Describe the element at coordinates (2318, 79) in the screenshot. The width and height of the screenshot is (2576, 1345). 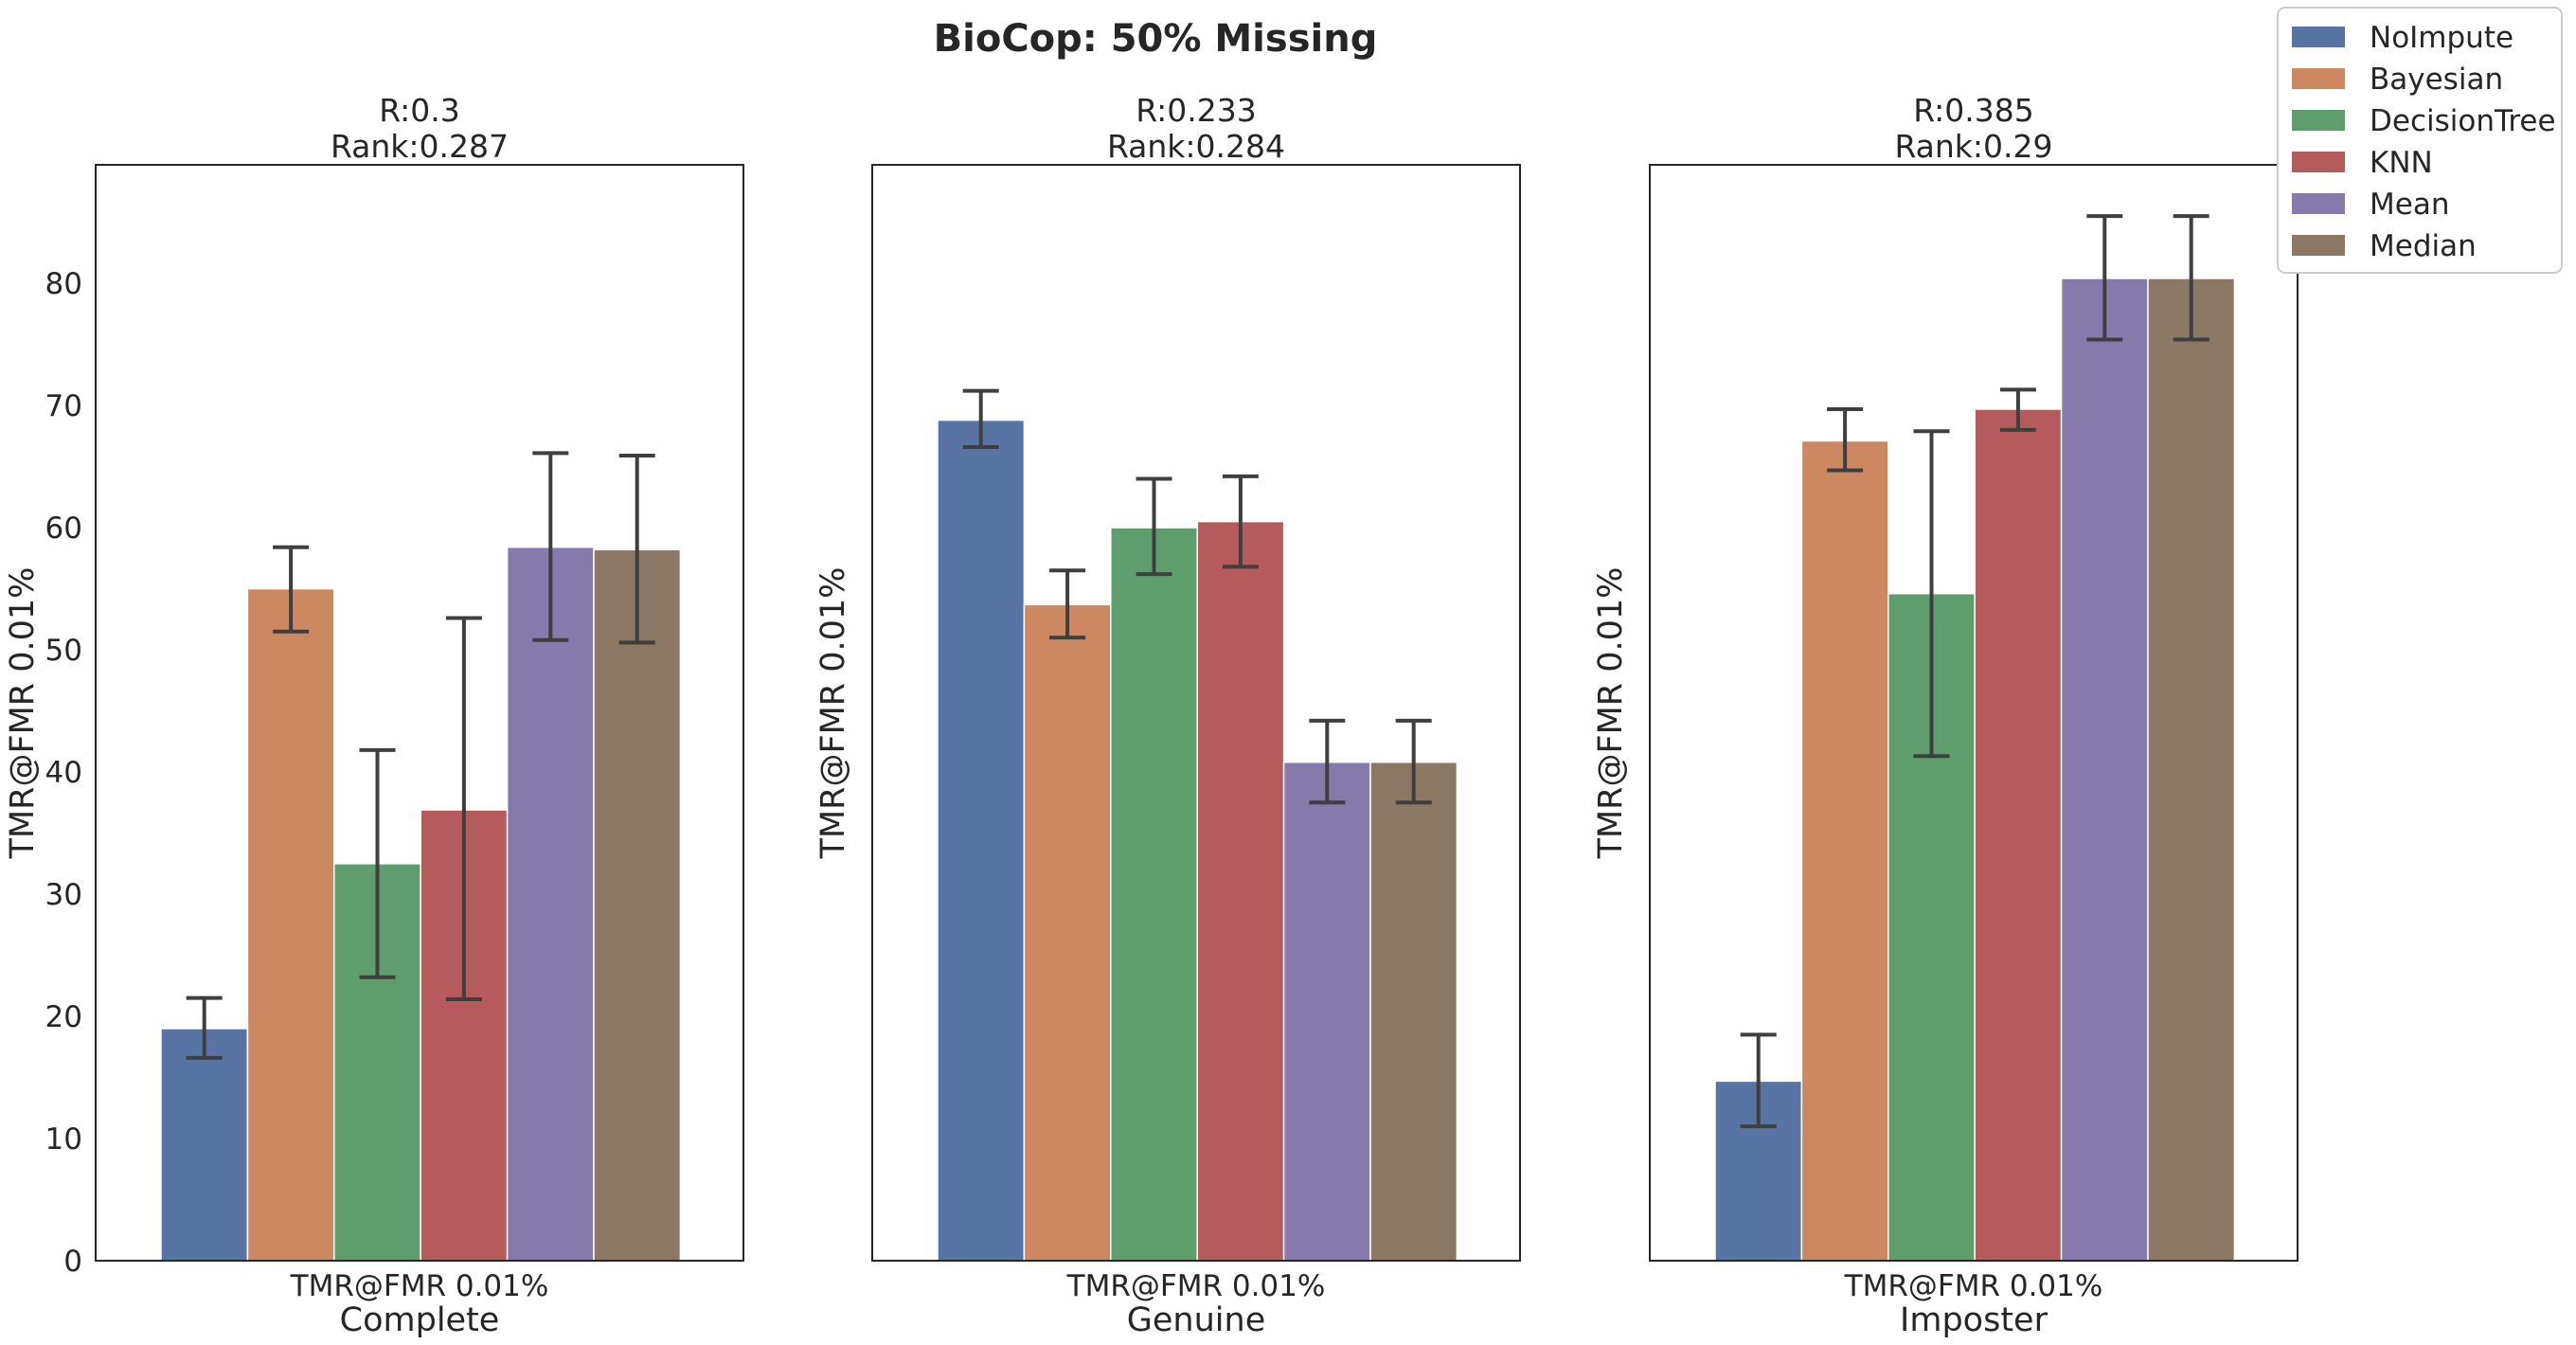
I see `legend-swatch-bayesian` at that location.